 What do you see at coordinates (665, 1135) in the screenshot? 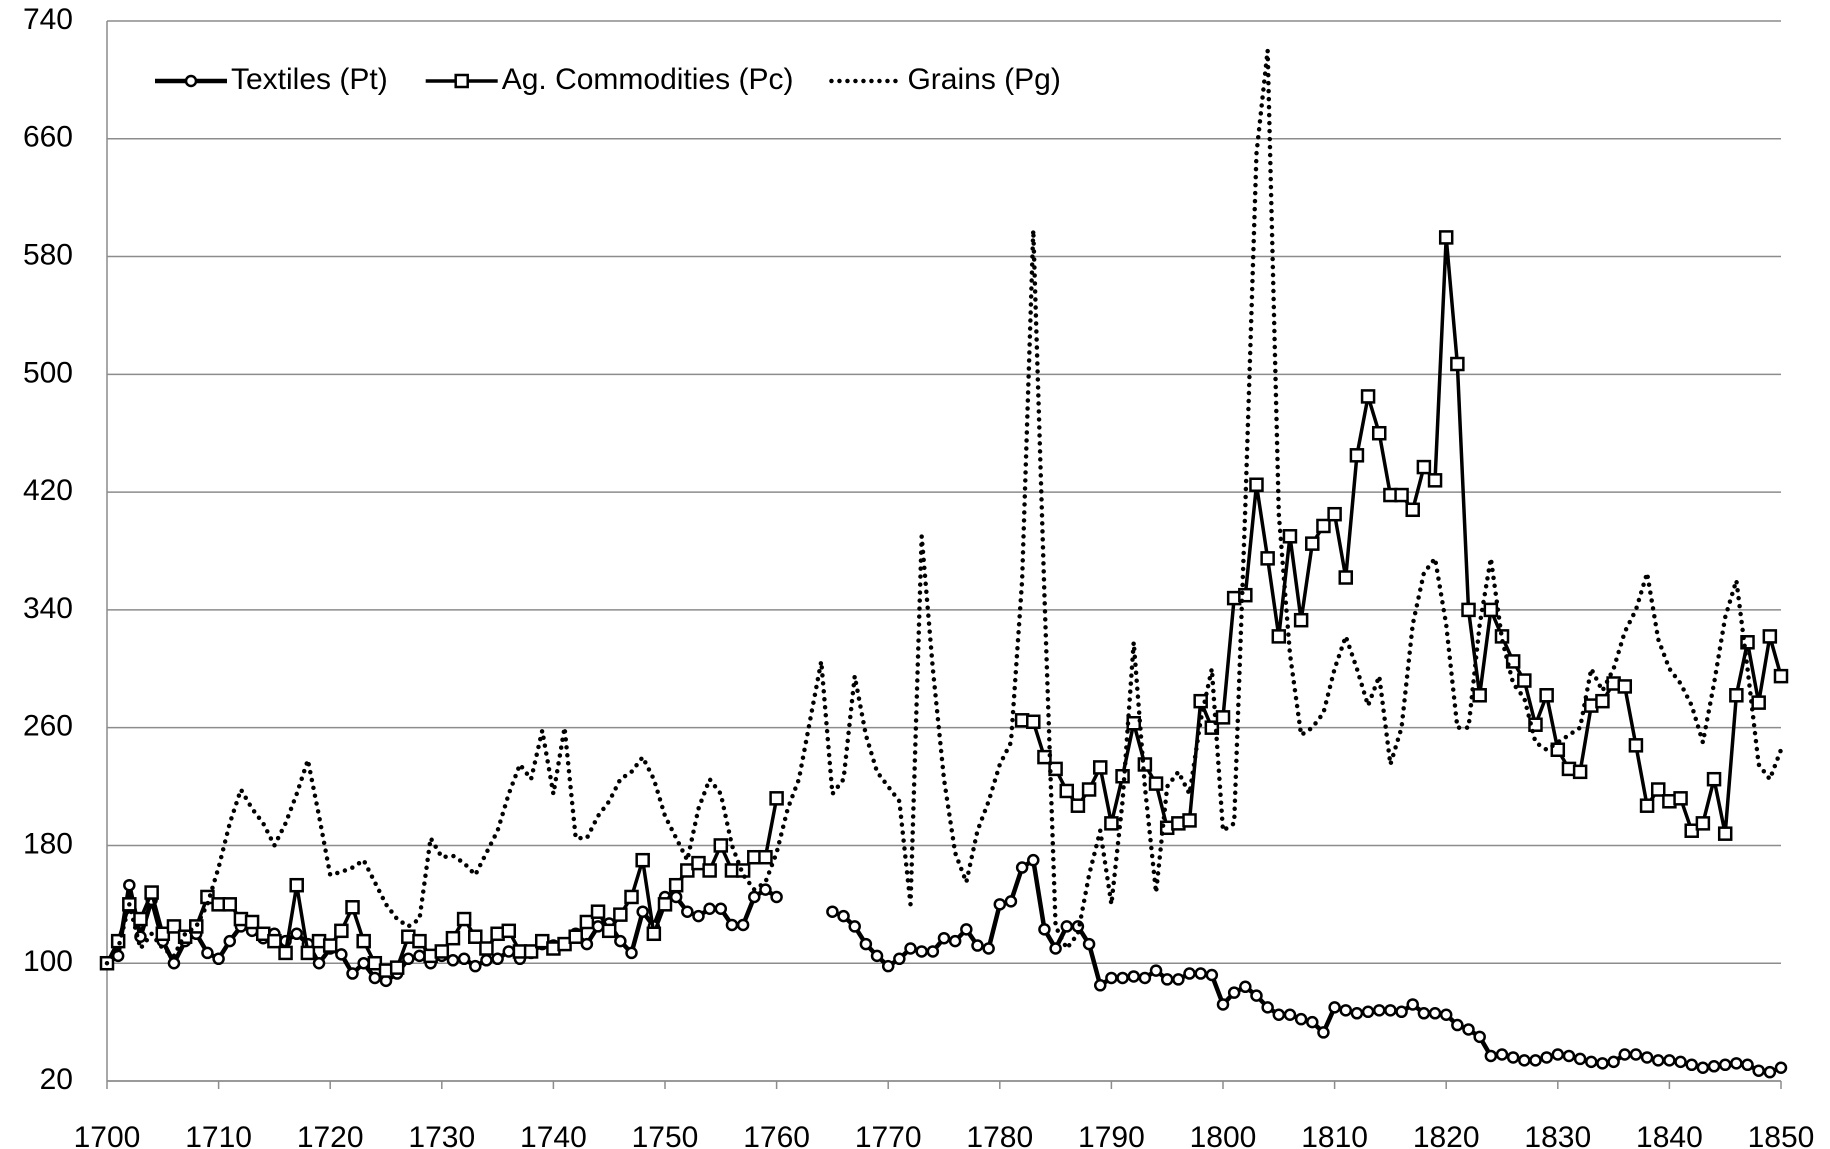
I see `x-tick-label: 1750` at bounding box center [665, 1135].